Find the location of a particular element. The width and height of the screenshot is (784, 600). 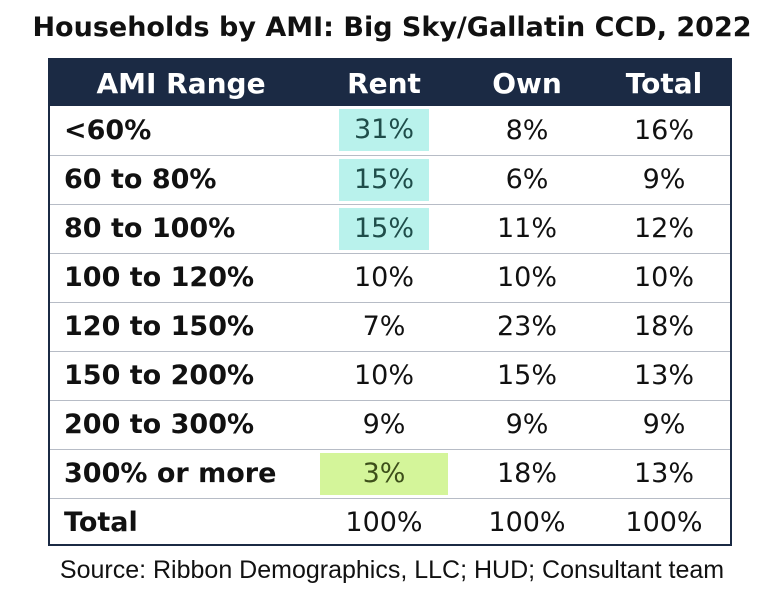

table-header-row: AMI Range Rent Own Total is located at coordinates (390, 83).